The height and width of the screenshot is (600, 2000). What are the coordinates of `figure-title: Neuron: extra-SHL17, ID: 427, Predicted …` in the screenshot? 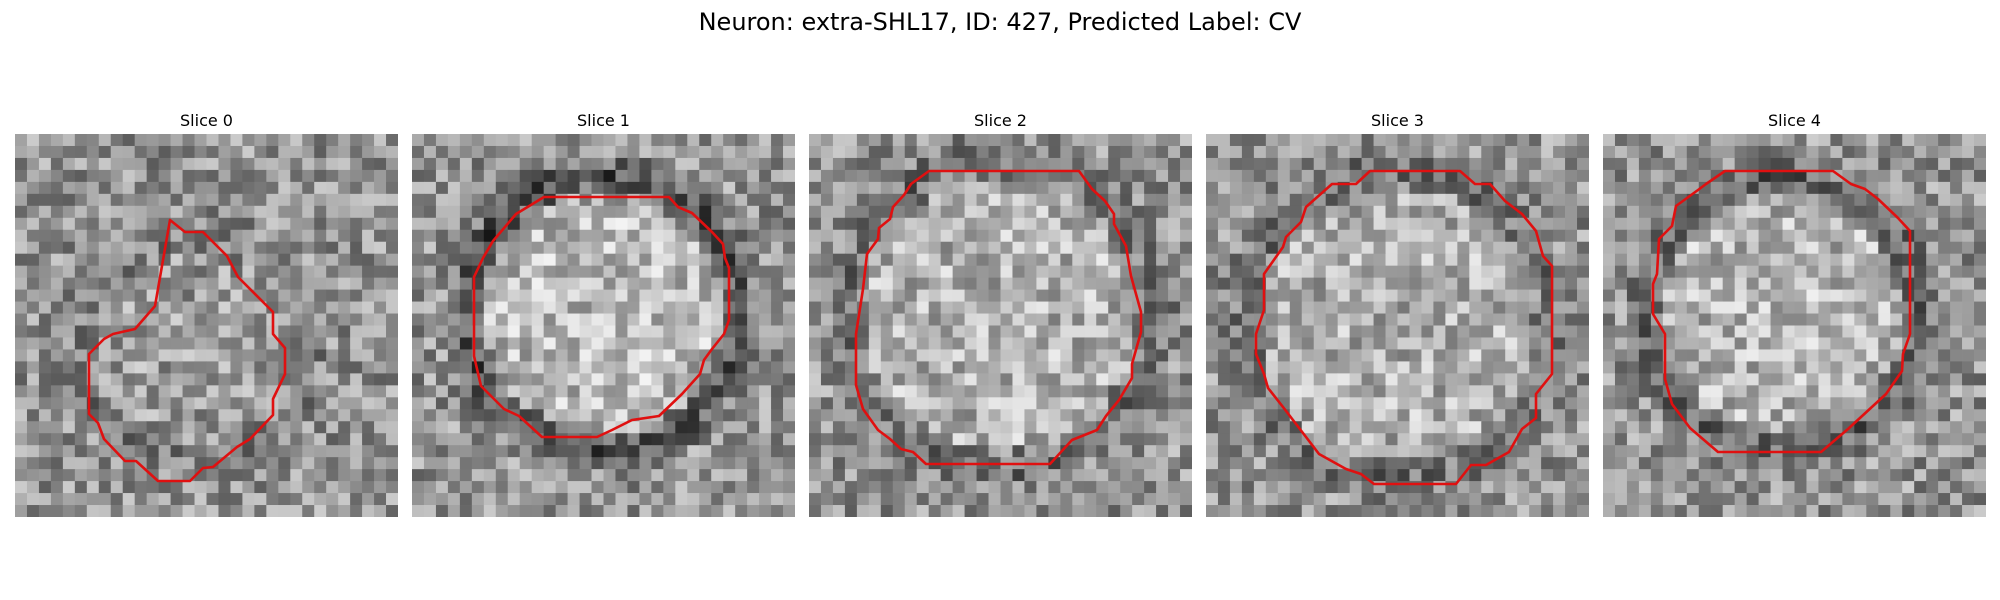 It's located at (1000, 22).